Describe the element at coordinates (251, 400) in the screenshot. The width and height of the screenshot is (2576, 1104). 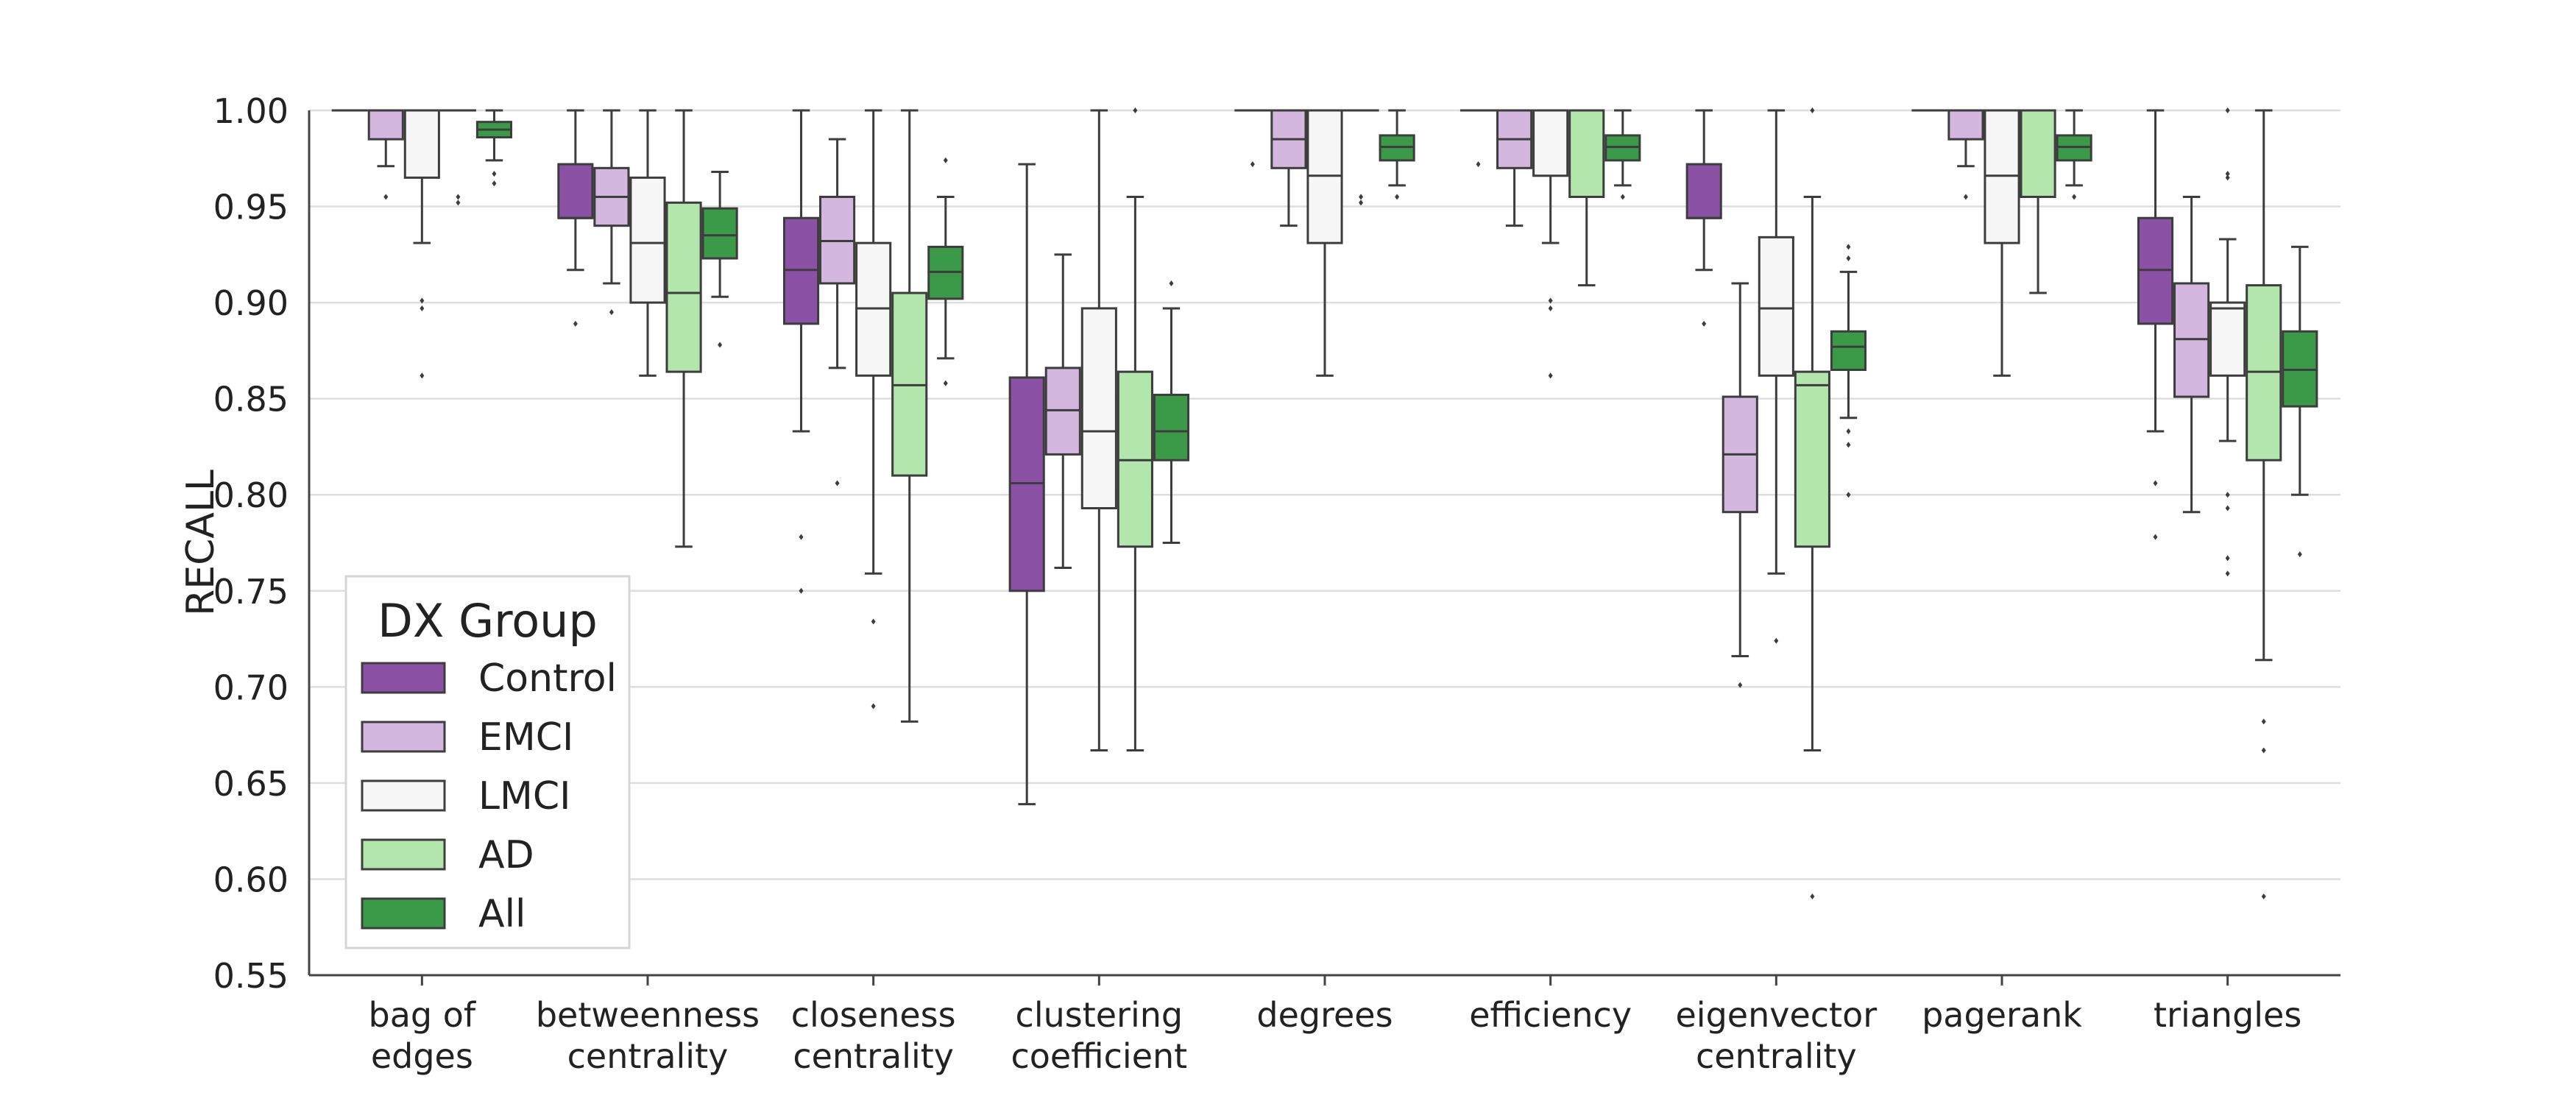
I see `y-tick-label: 0.85` at that location.